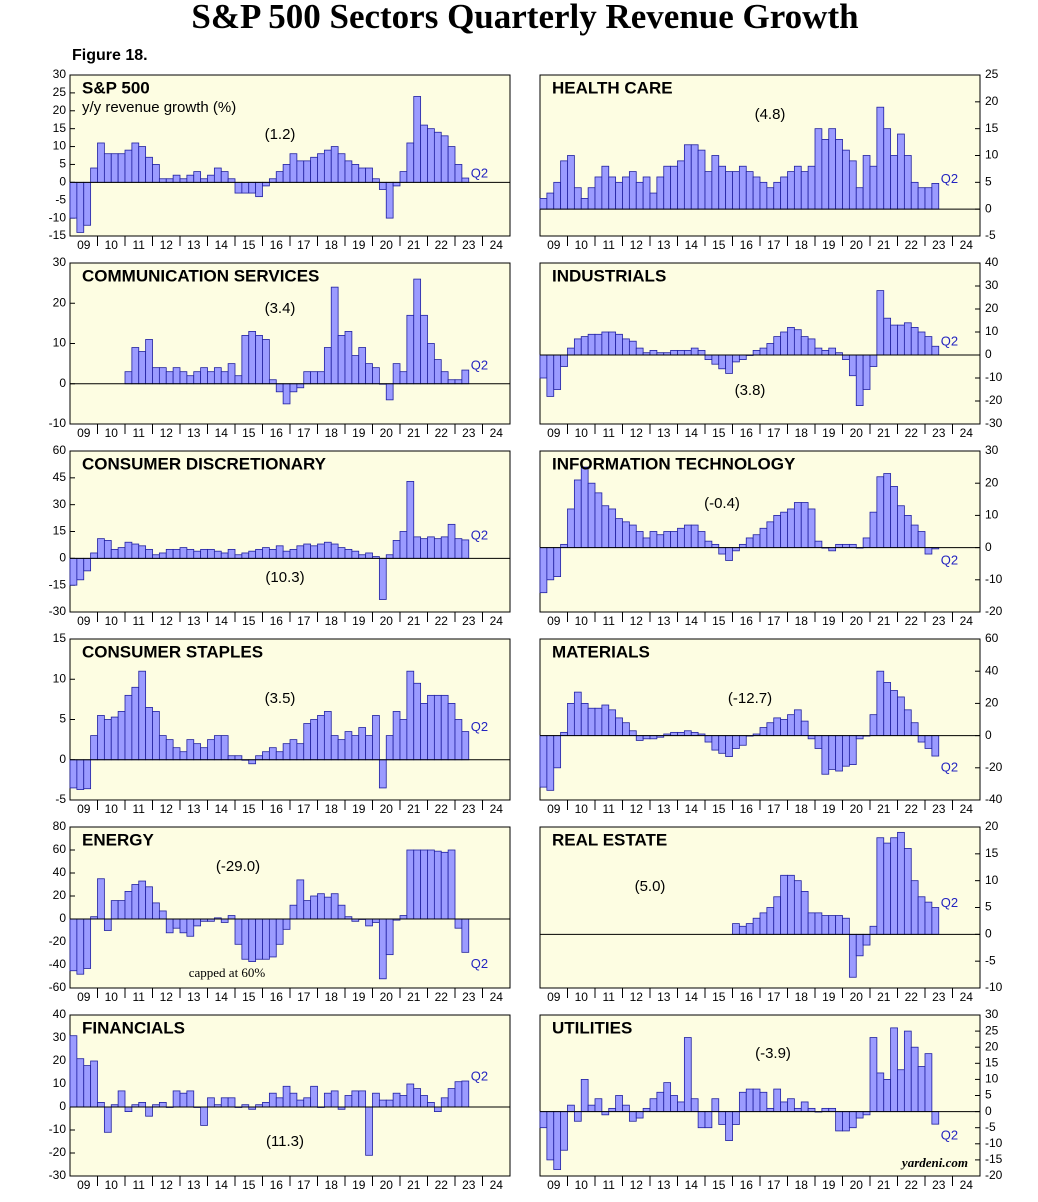  What do you see at coordinates (58, 423) in the screenshot?
I see `y-tick-label: -10` at bounding box center [58, 423].